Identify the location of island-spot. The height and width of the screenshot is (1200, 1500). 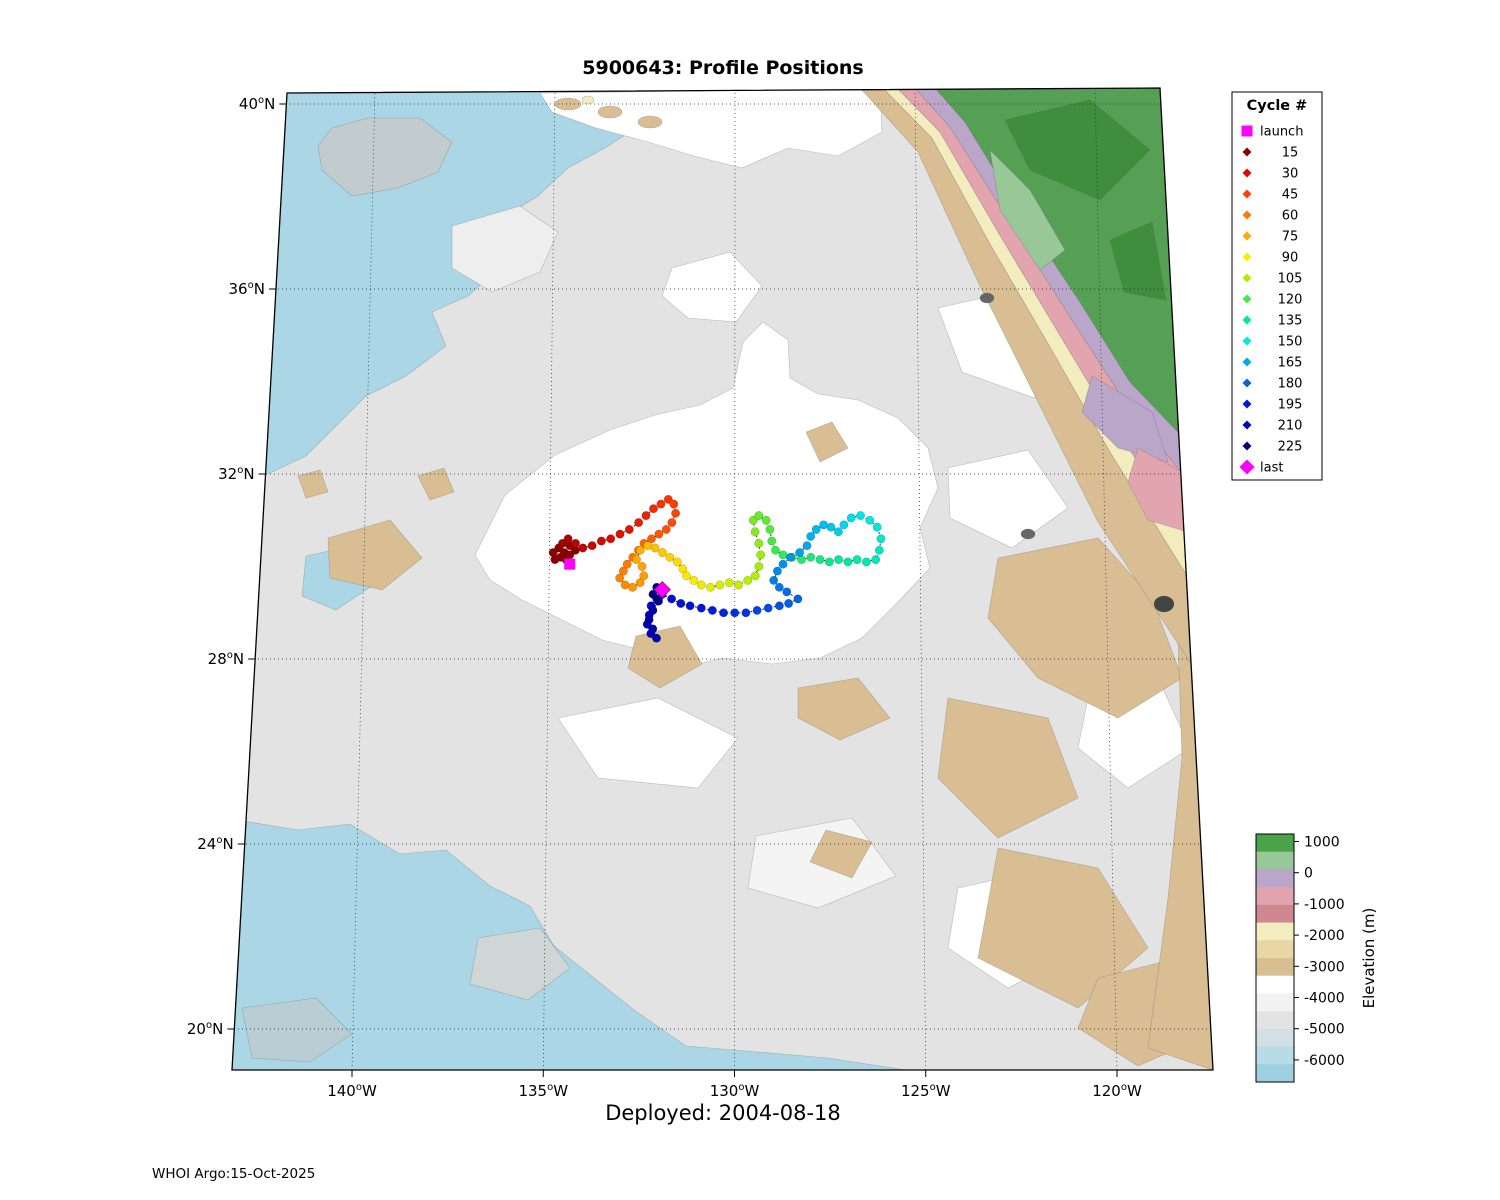
(610, 112).